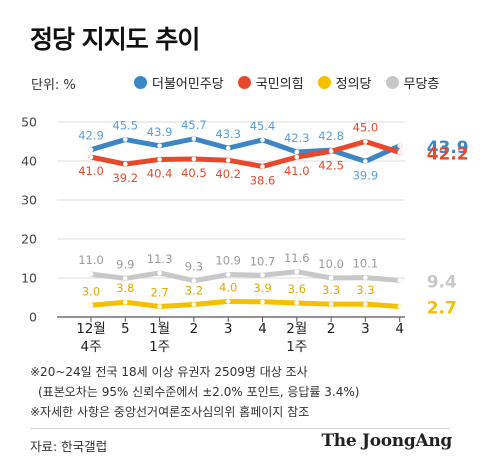 This screenshot has height=471, width=480. I want to click on x-tick-sublabel: 4주, so click(90, 347).